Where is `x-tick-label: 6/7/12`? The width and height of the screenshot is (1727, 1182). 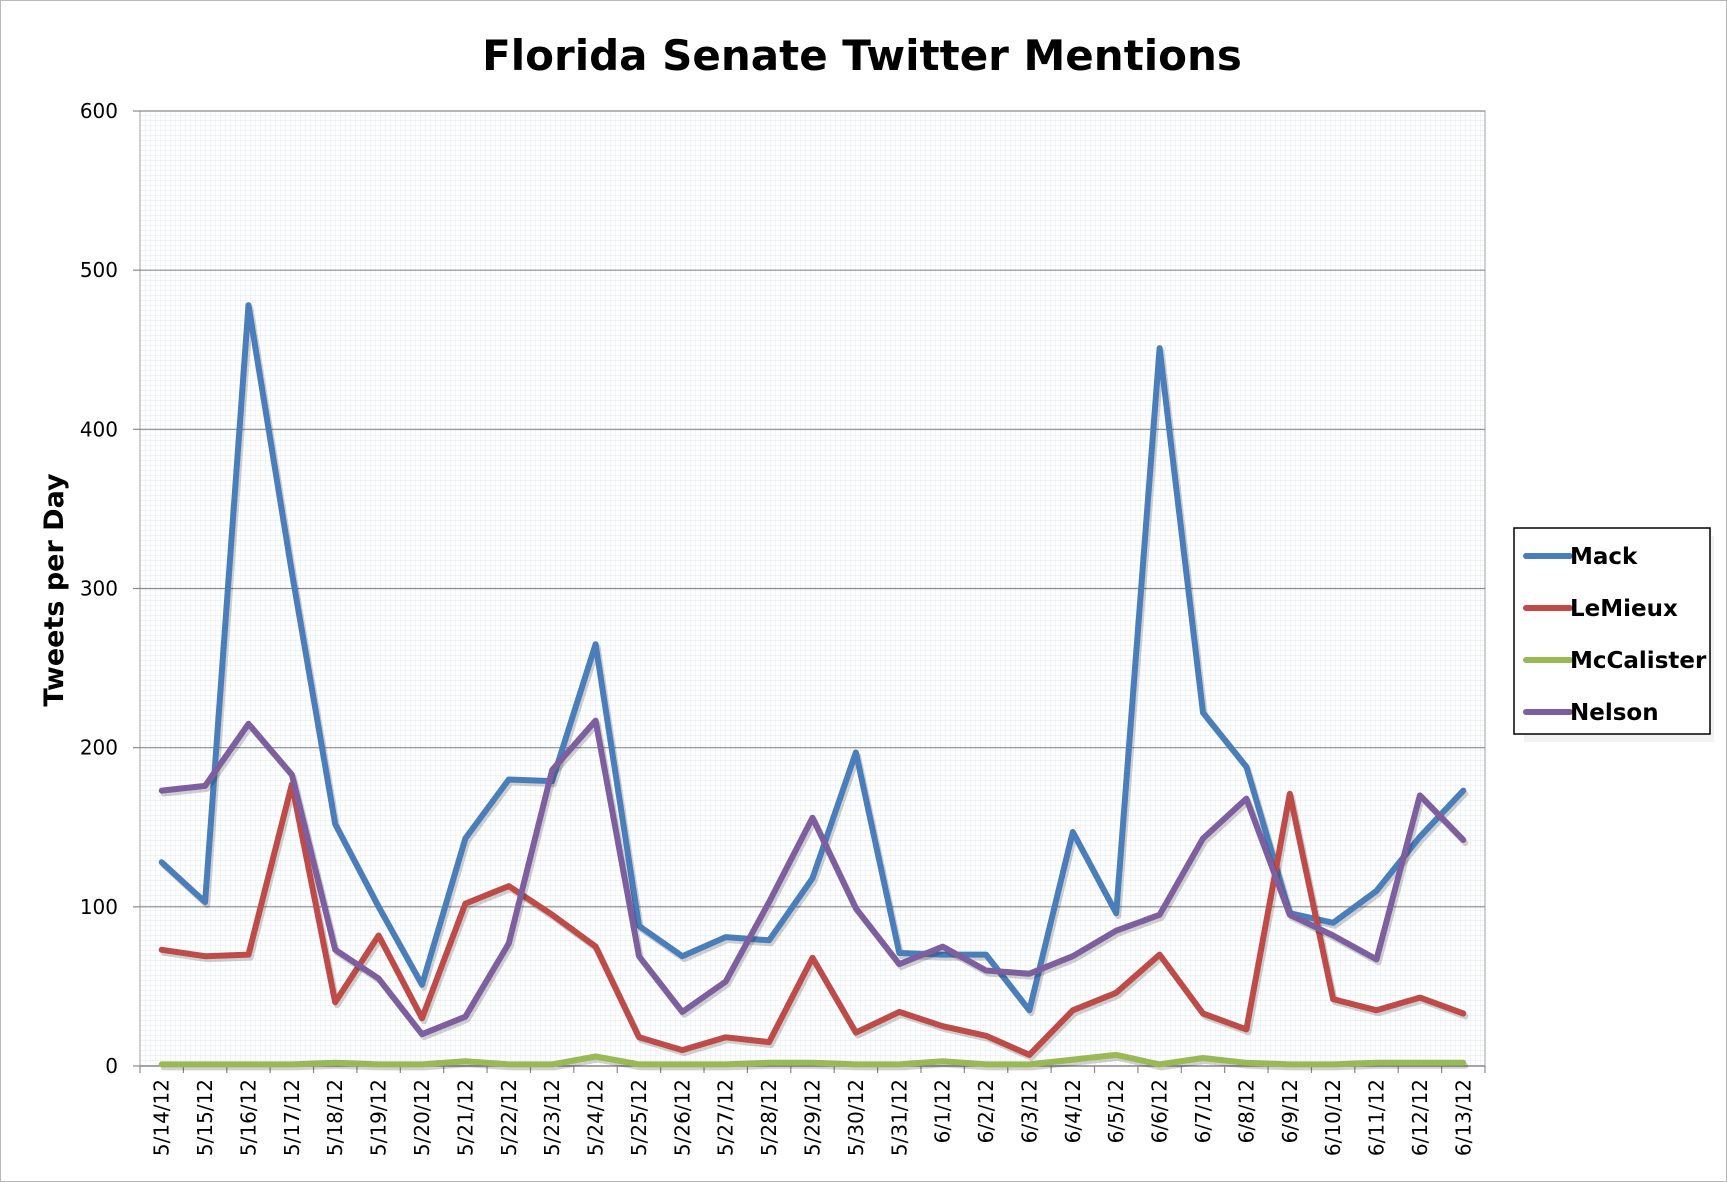
x-tick-label: 6/7/12 is located at coordinates (1203, 1111).